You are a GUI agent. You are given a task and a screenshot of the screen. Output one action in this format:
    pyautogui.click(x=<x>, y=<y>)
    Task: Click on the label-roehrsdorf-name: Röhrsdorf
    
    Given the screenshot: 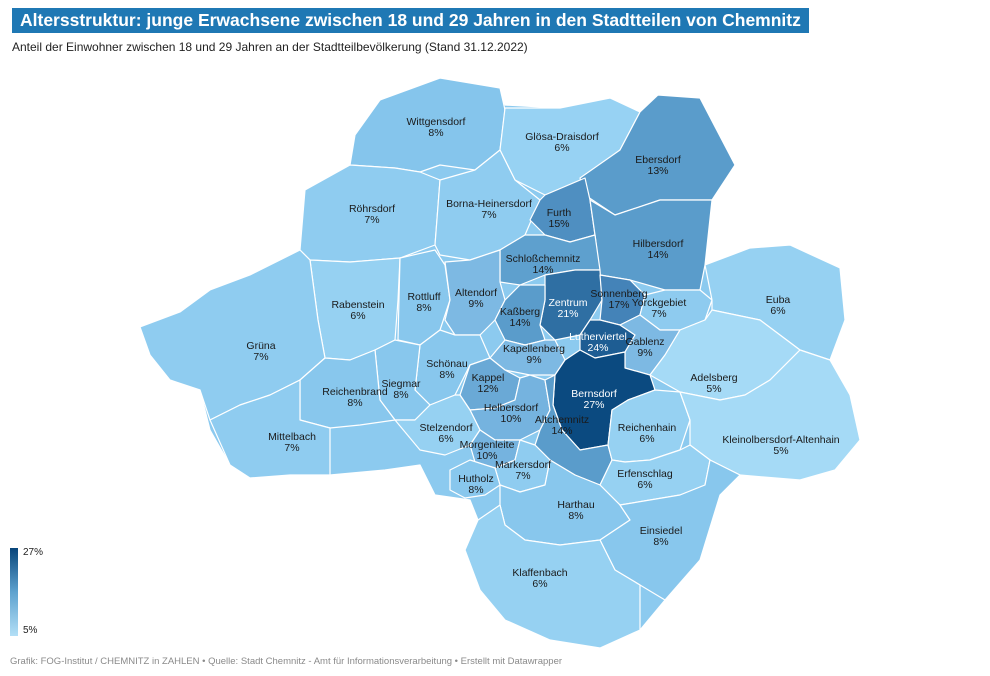 What is the action you would take?
    pyautogui.click(x=372, y=209)
    